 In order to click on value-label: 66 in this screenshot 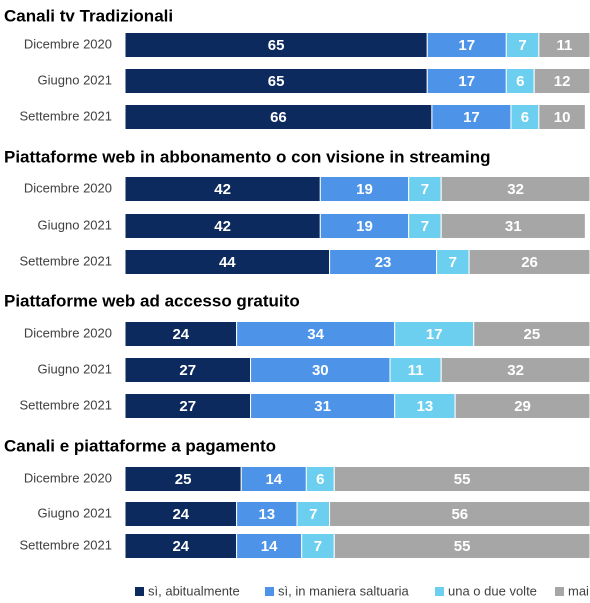, I will do `click(278, 117)`.